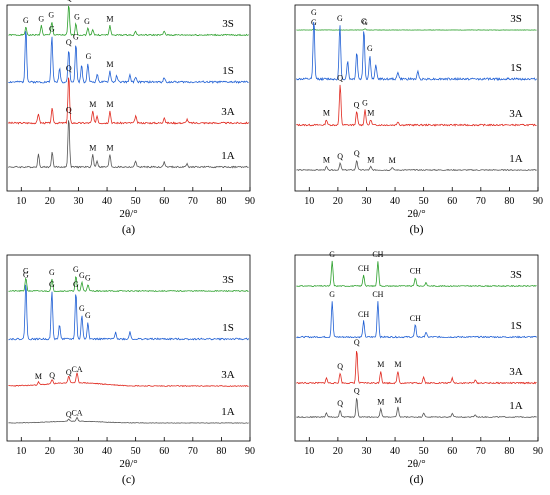 The height and width of the screenshot is (495, 550). I want to click on panel-caption: (b), so click(417, 229).